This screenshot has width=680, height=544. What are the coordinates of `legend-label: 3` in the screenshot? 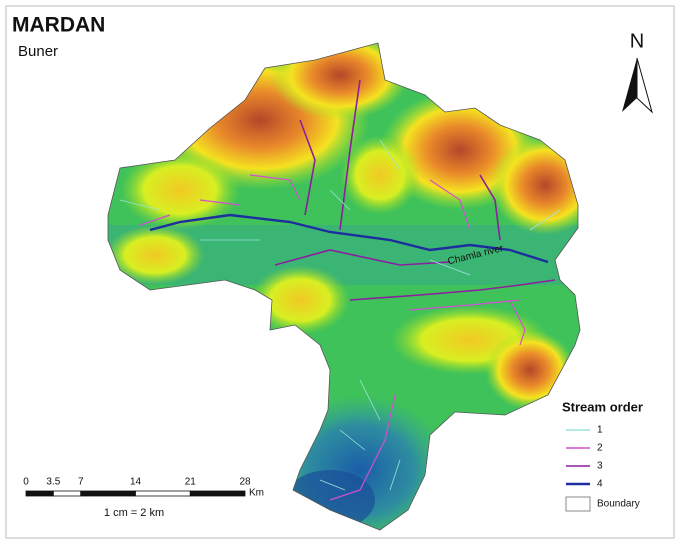 It's located at (600, 466).